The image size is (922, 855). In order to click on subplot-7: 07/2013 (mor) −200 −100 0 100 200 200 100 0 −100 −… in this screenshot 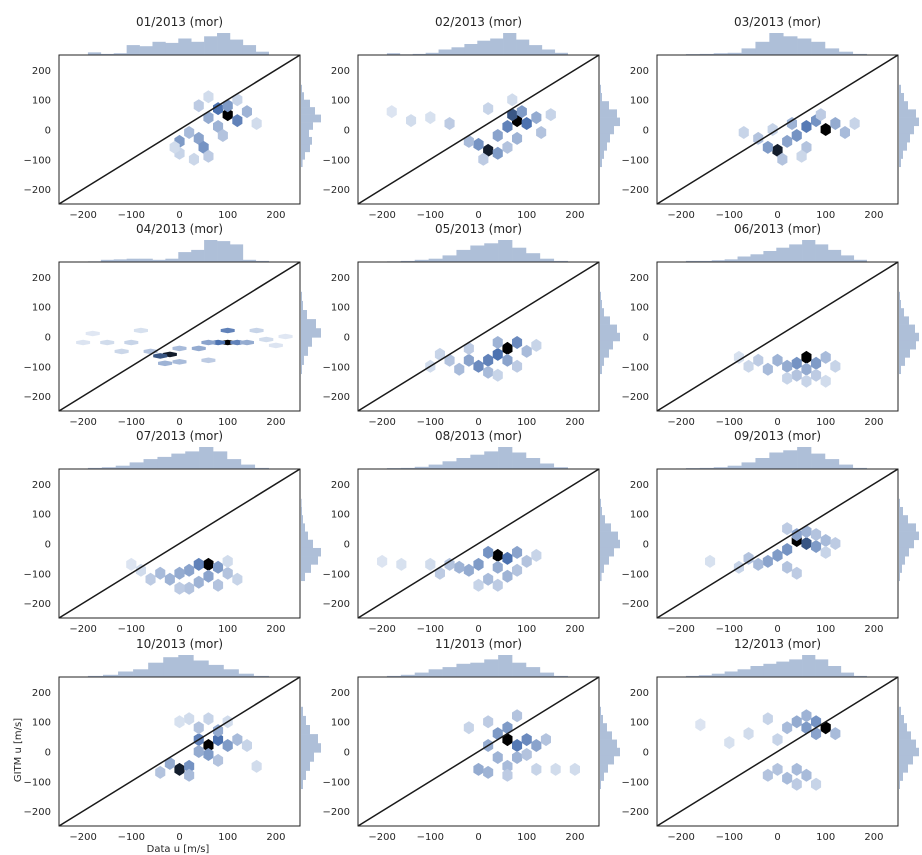, I will do `click(172, 532)`.